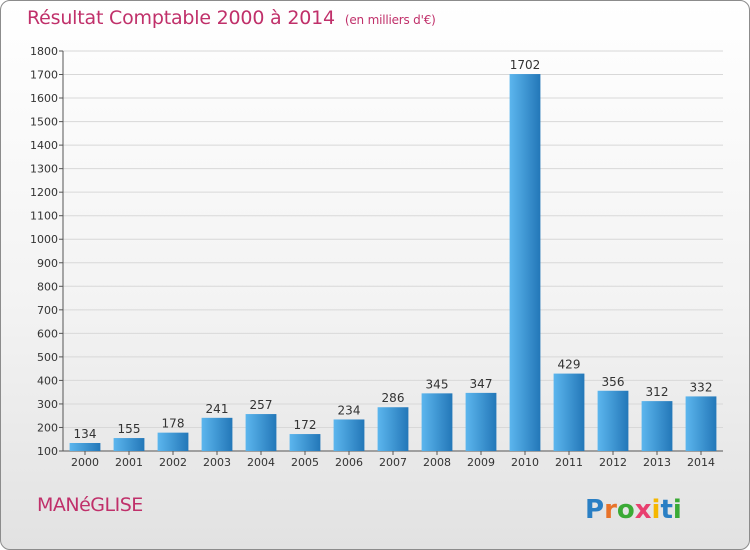 The height and width of the screenshot is (550, 750). I want to click on y-tick-label: 800, so click(47, 286).